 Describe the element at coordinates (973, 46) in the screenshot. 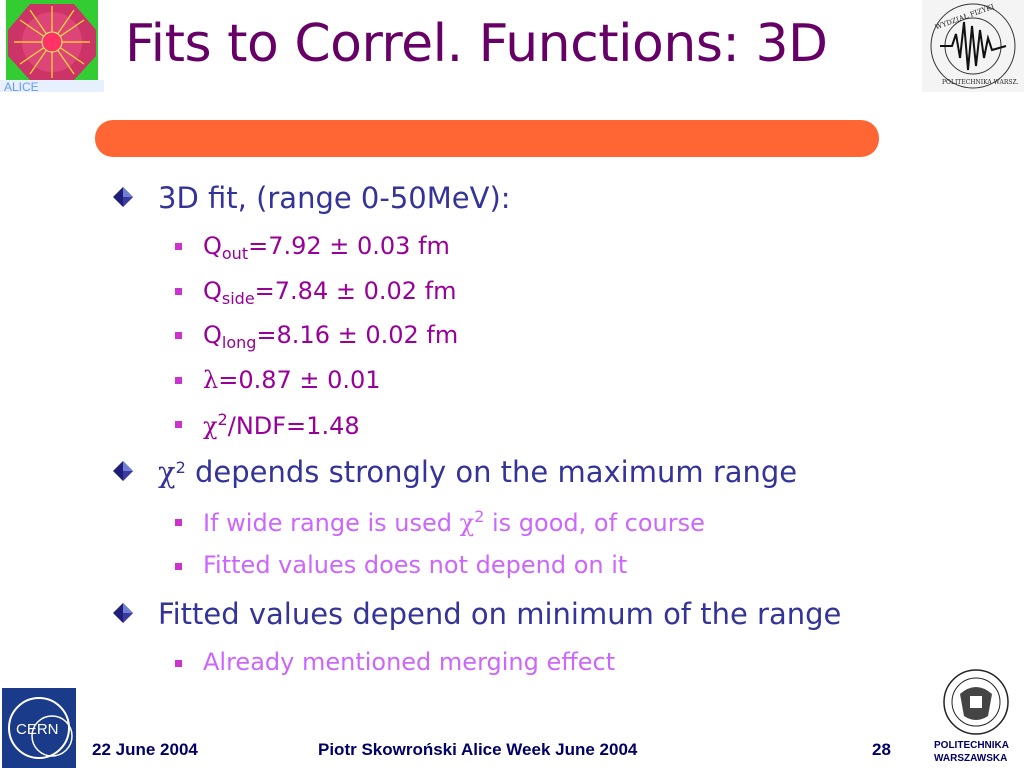

I see `wydzial-fizyki-logo: WYDZIAŁ FIZYKI POLITECHNIKA WARSZ.` at that location.